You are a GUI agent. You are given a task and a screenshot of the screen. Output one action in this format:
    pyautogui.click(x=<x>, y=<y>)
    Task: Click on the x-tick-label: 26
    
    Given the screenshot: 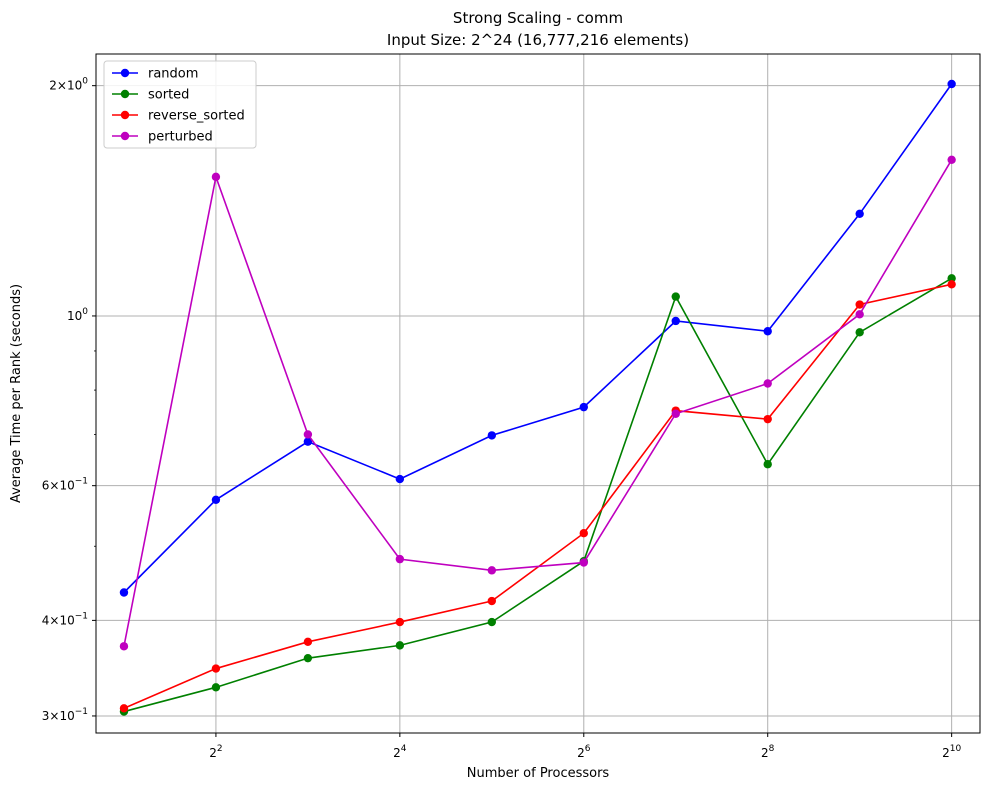 What is the action you would take?
    pyautogui.click(x=584, y=752)
    